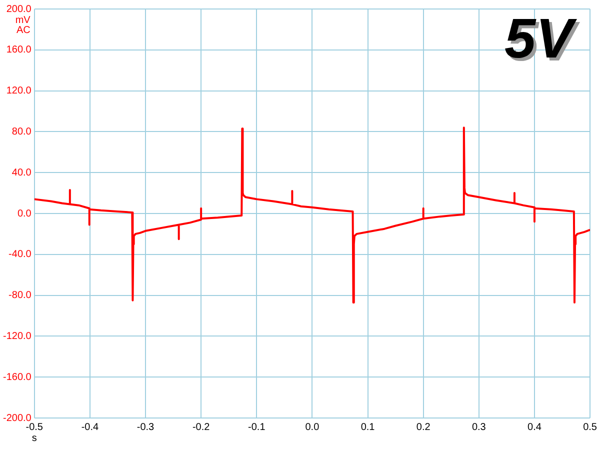  Describe the element at coordinates (368, 427) in the screenshot. I see `x-tick-label: 0.1` at that location.